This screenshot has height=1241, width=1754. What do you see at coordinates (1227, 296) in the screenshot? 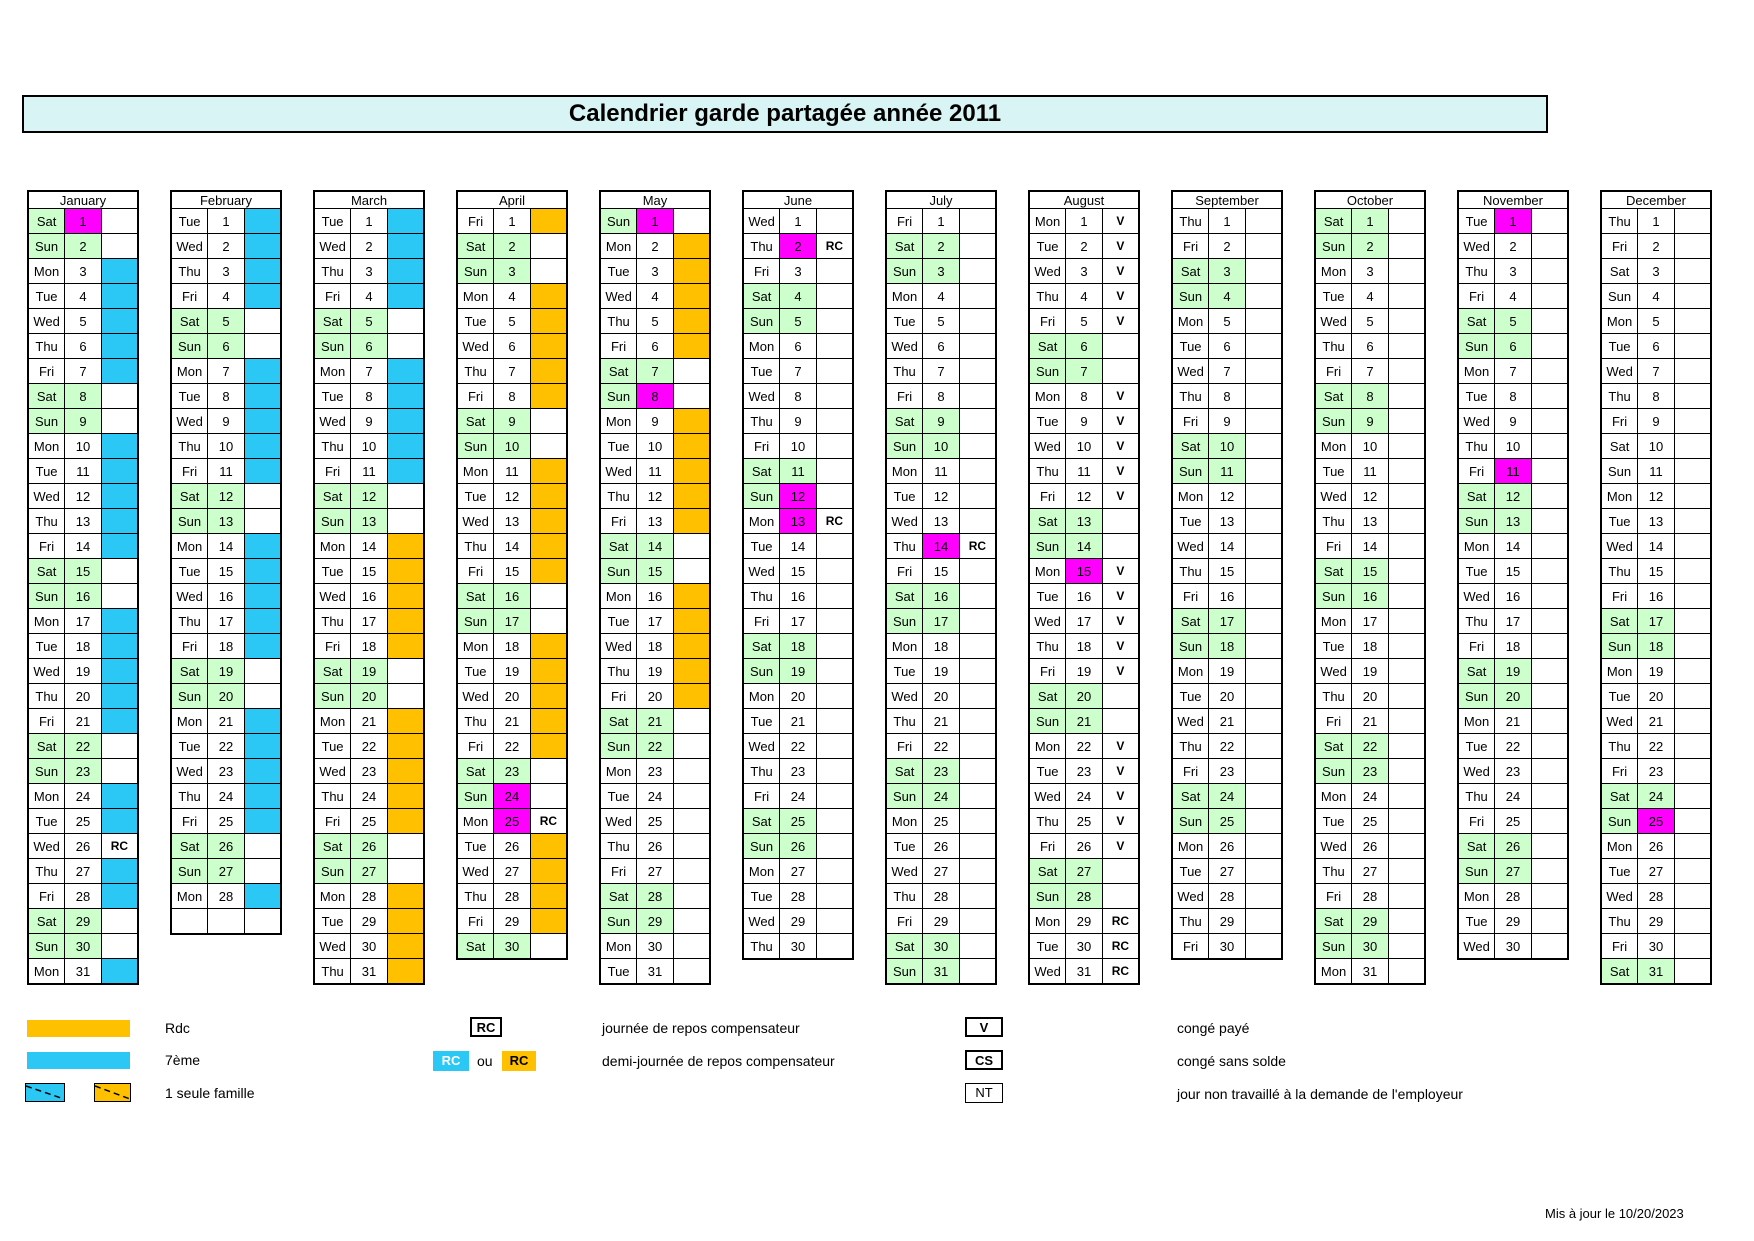
I see `day-row: Sun 4` at bounding box center [1227, 296].